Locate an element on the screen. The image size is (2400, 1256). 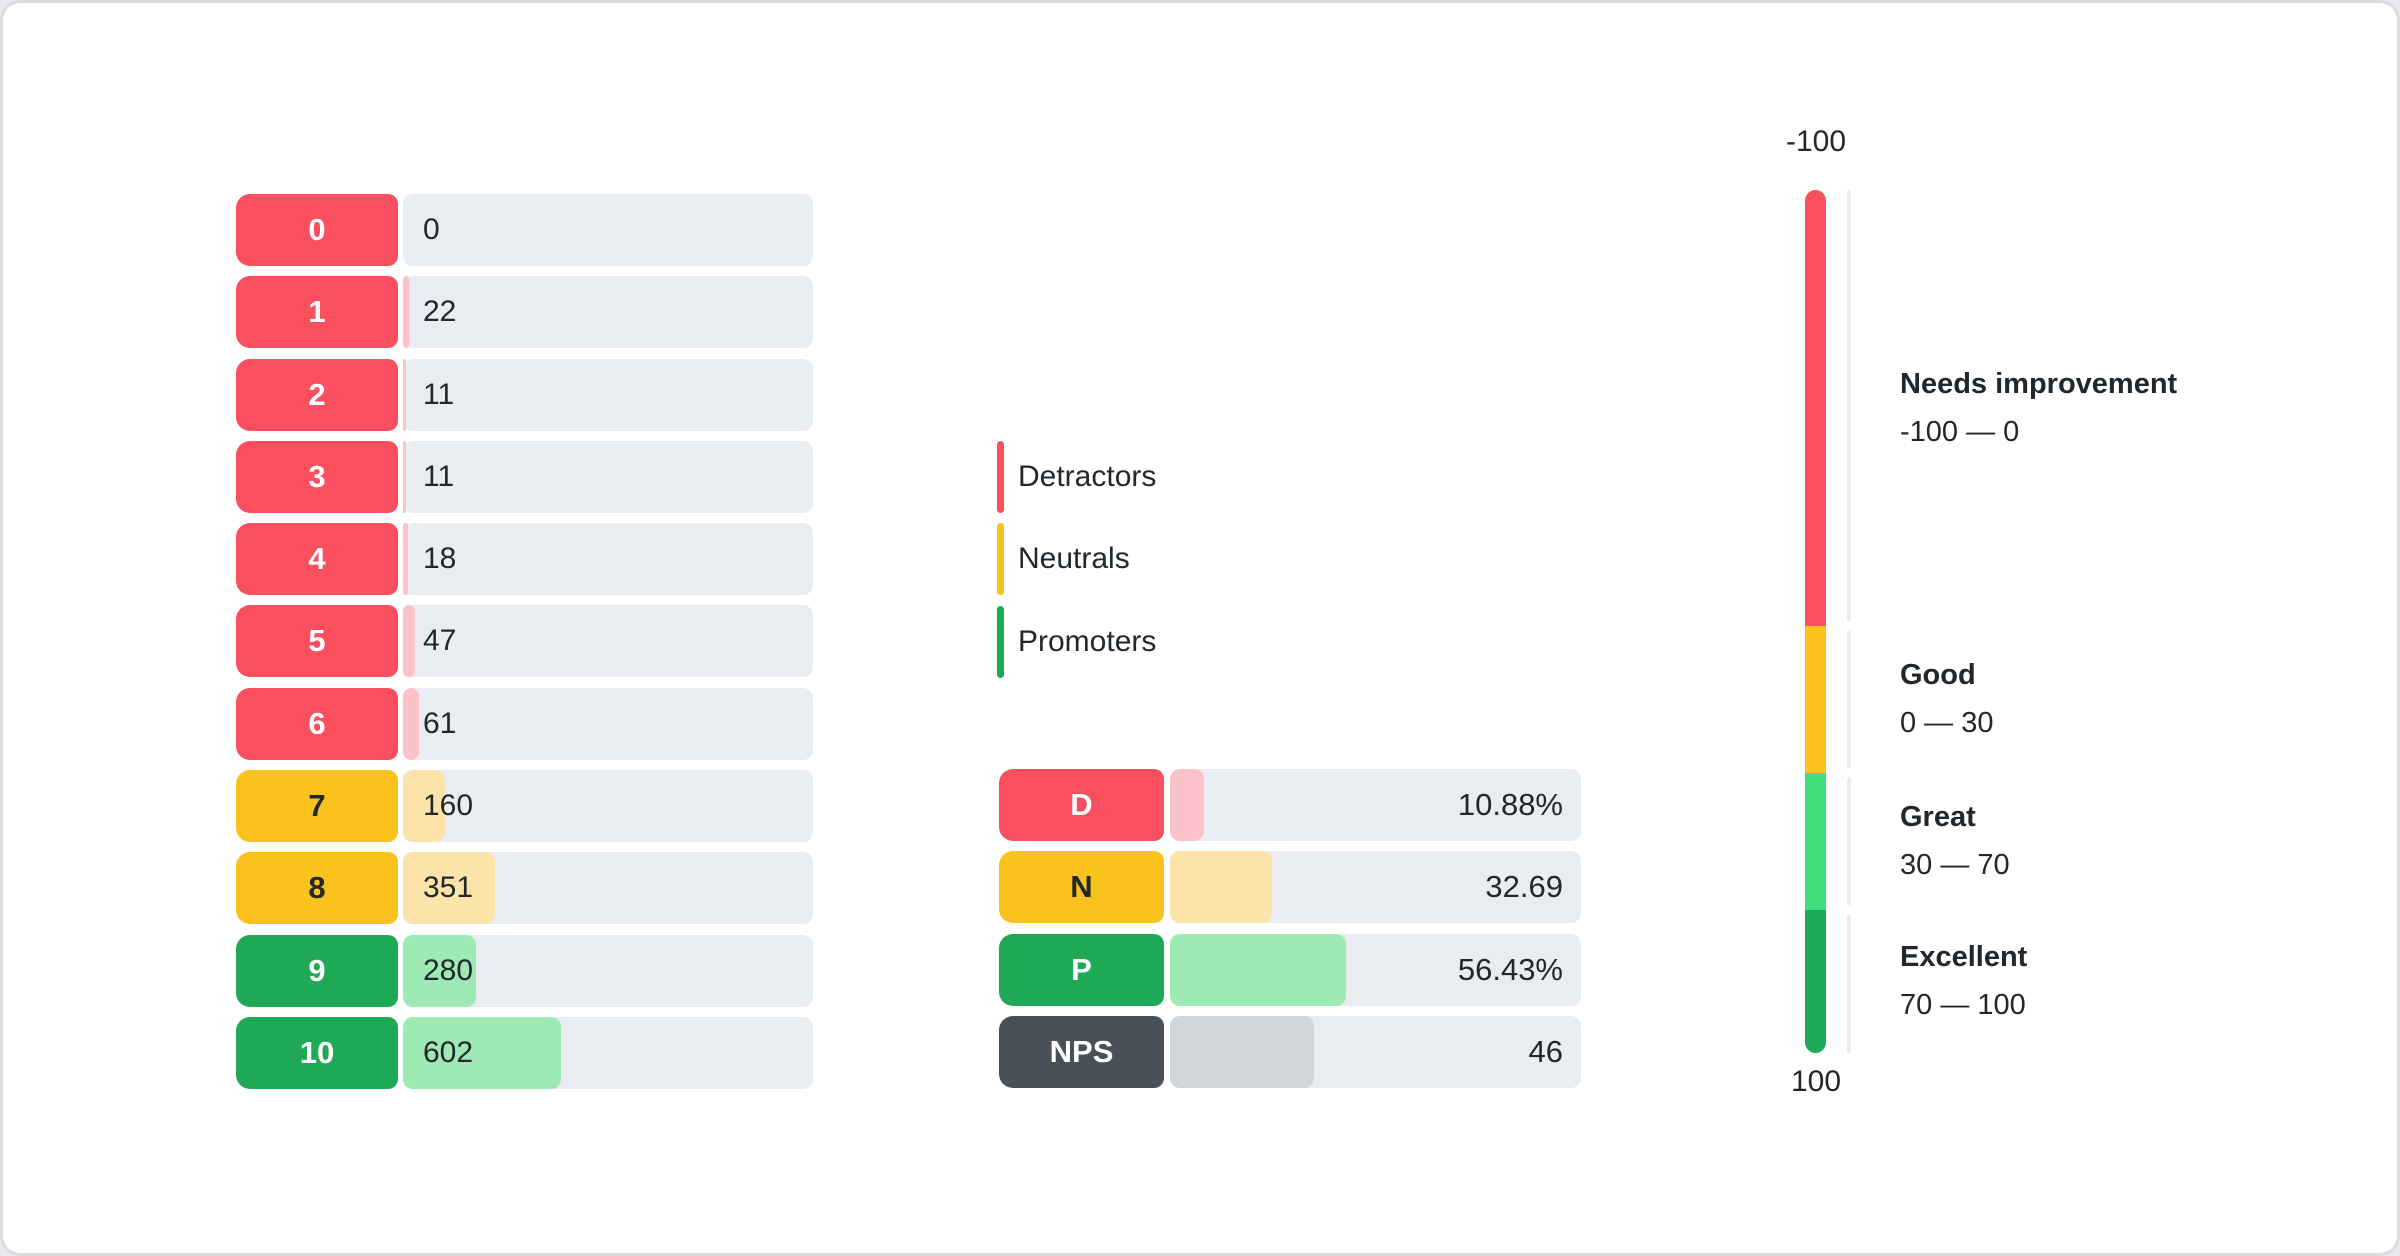
score-badge: 3 is located at coordinates (317, 476).